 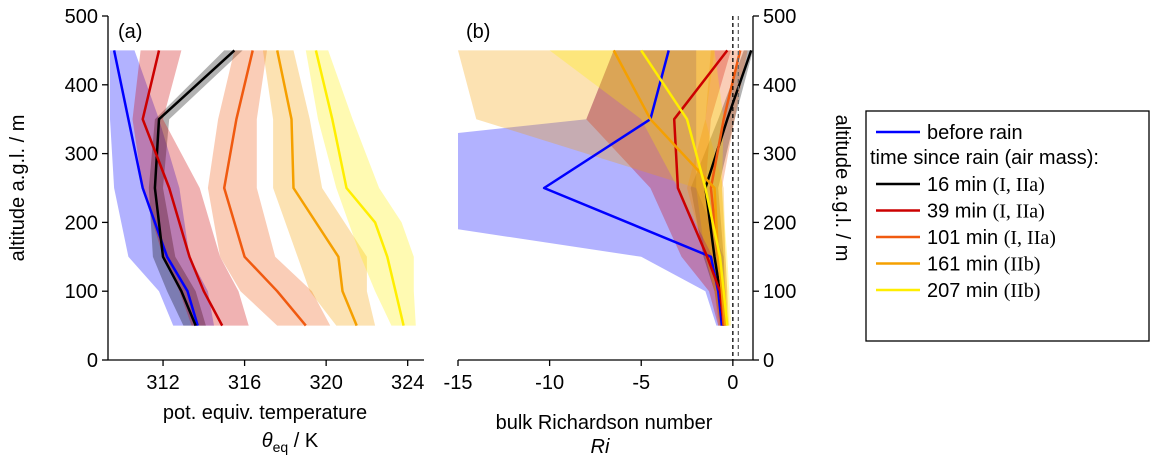 What do you see at coordinates (244, 383) in the screenshot?
I see `x-tick-label: 316` at bounding box center [244, 383].